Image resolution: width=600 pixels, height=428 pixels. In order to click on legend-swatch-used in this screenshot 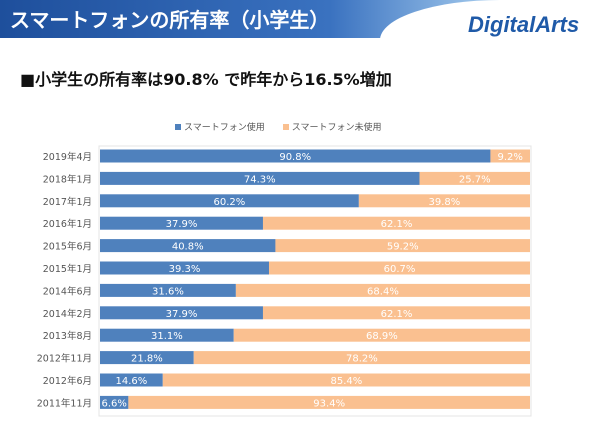, I will do `click(178, 127)`.